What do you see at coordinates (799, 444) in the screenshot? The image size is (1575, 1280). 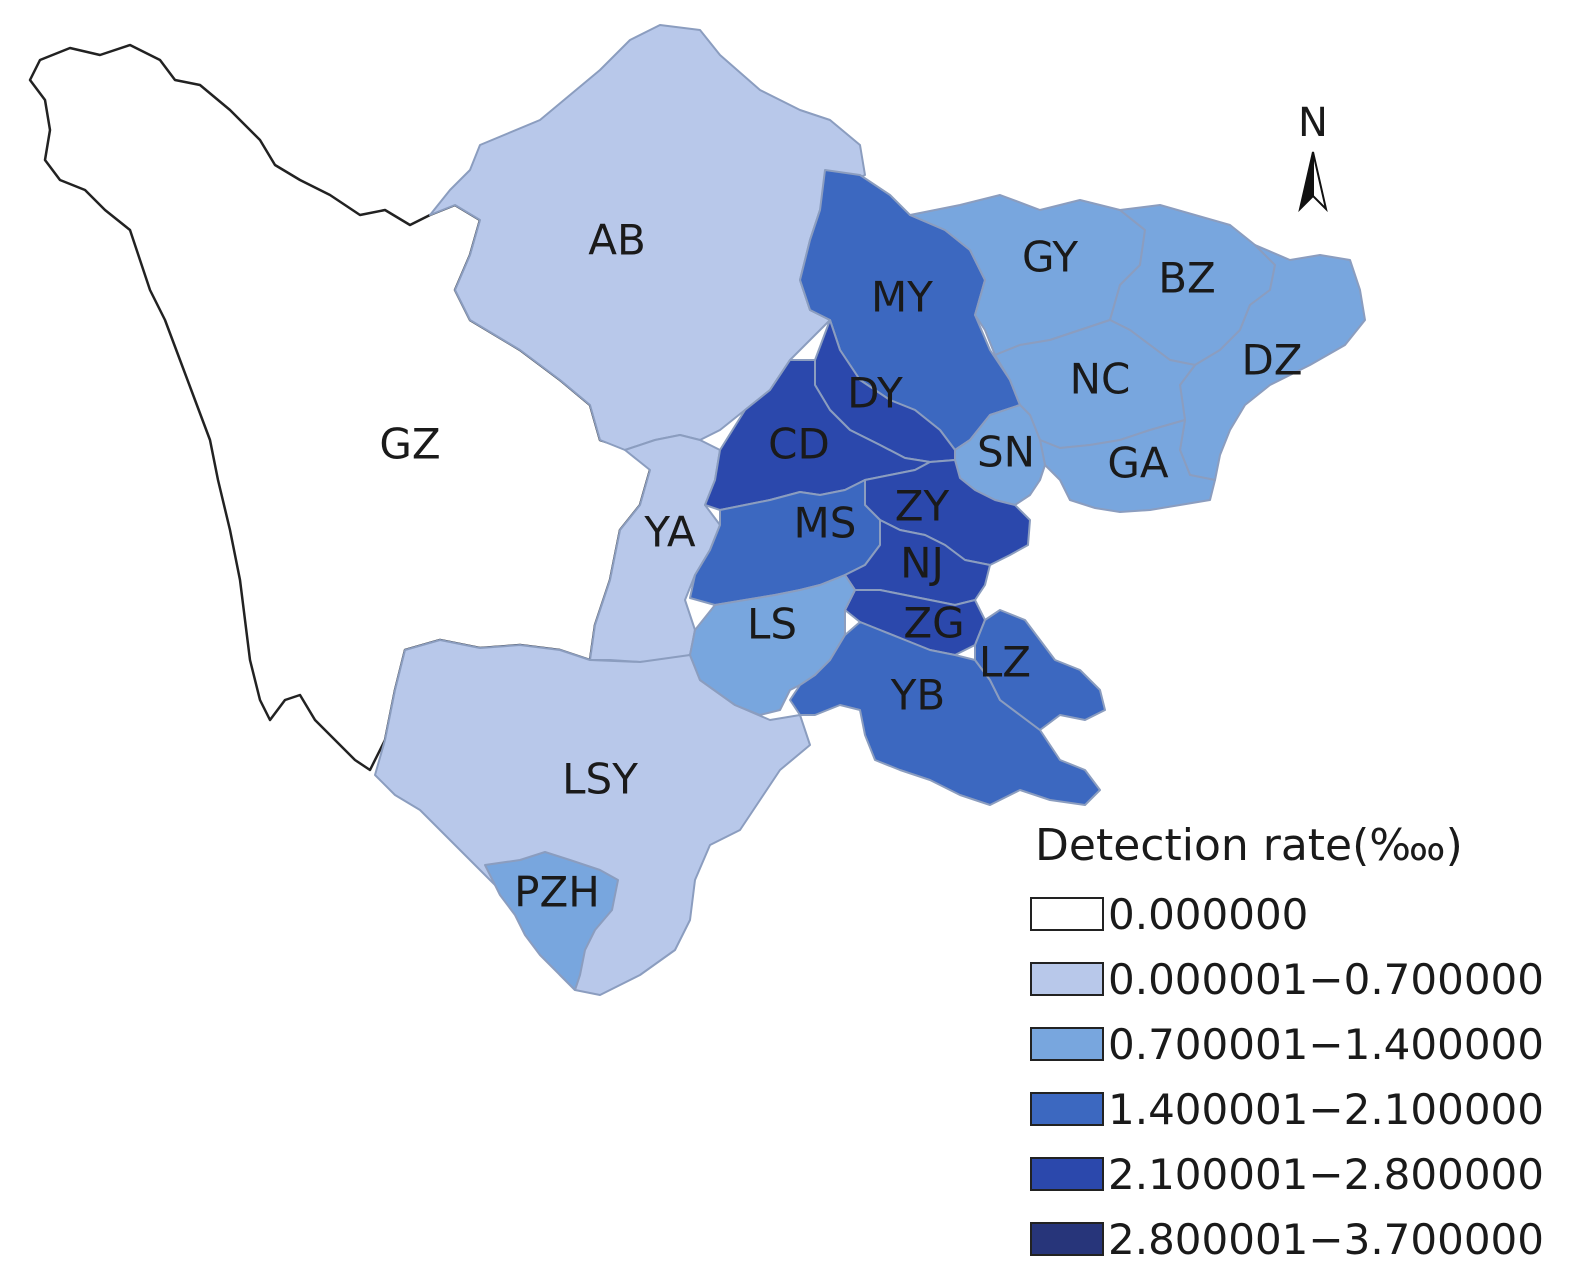 I see `region-label: CD` at bounding box center [799, 444].